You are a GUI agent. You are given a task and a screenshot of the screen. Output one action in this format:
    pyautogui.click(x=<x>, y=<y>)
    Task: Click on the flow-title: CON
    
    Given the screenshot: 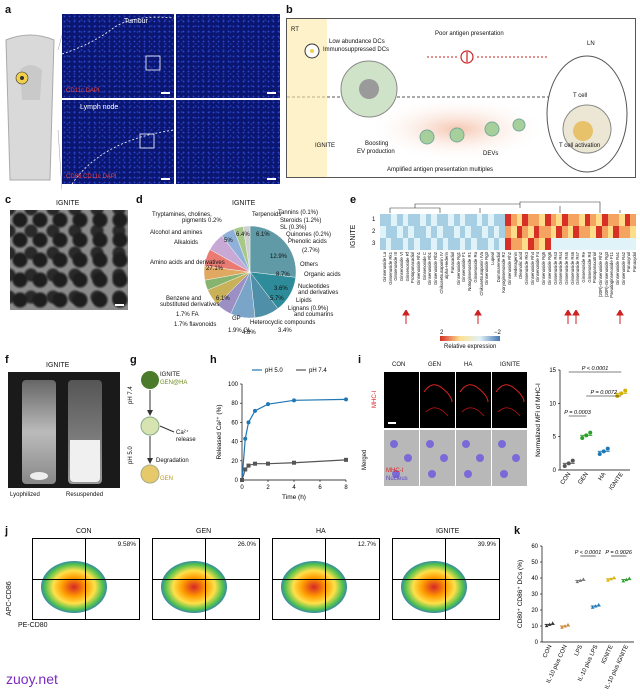 What is the action you would take?
    pyautogui.click(x=84, y=531)
    